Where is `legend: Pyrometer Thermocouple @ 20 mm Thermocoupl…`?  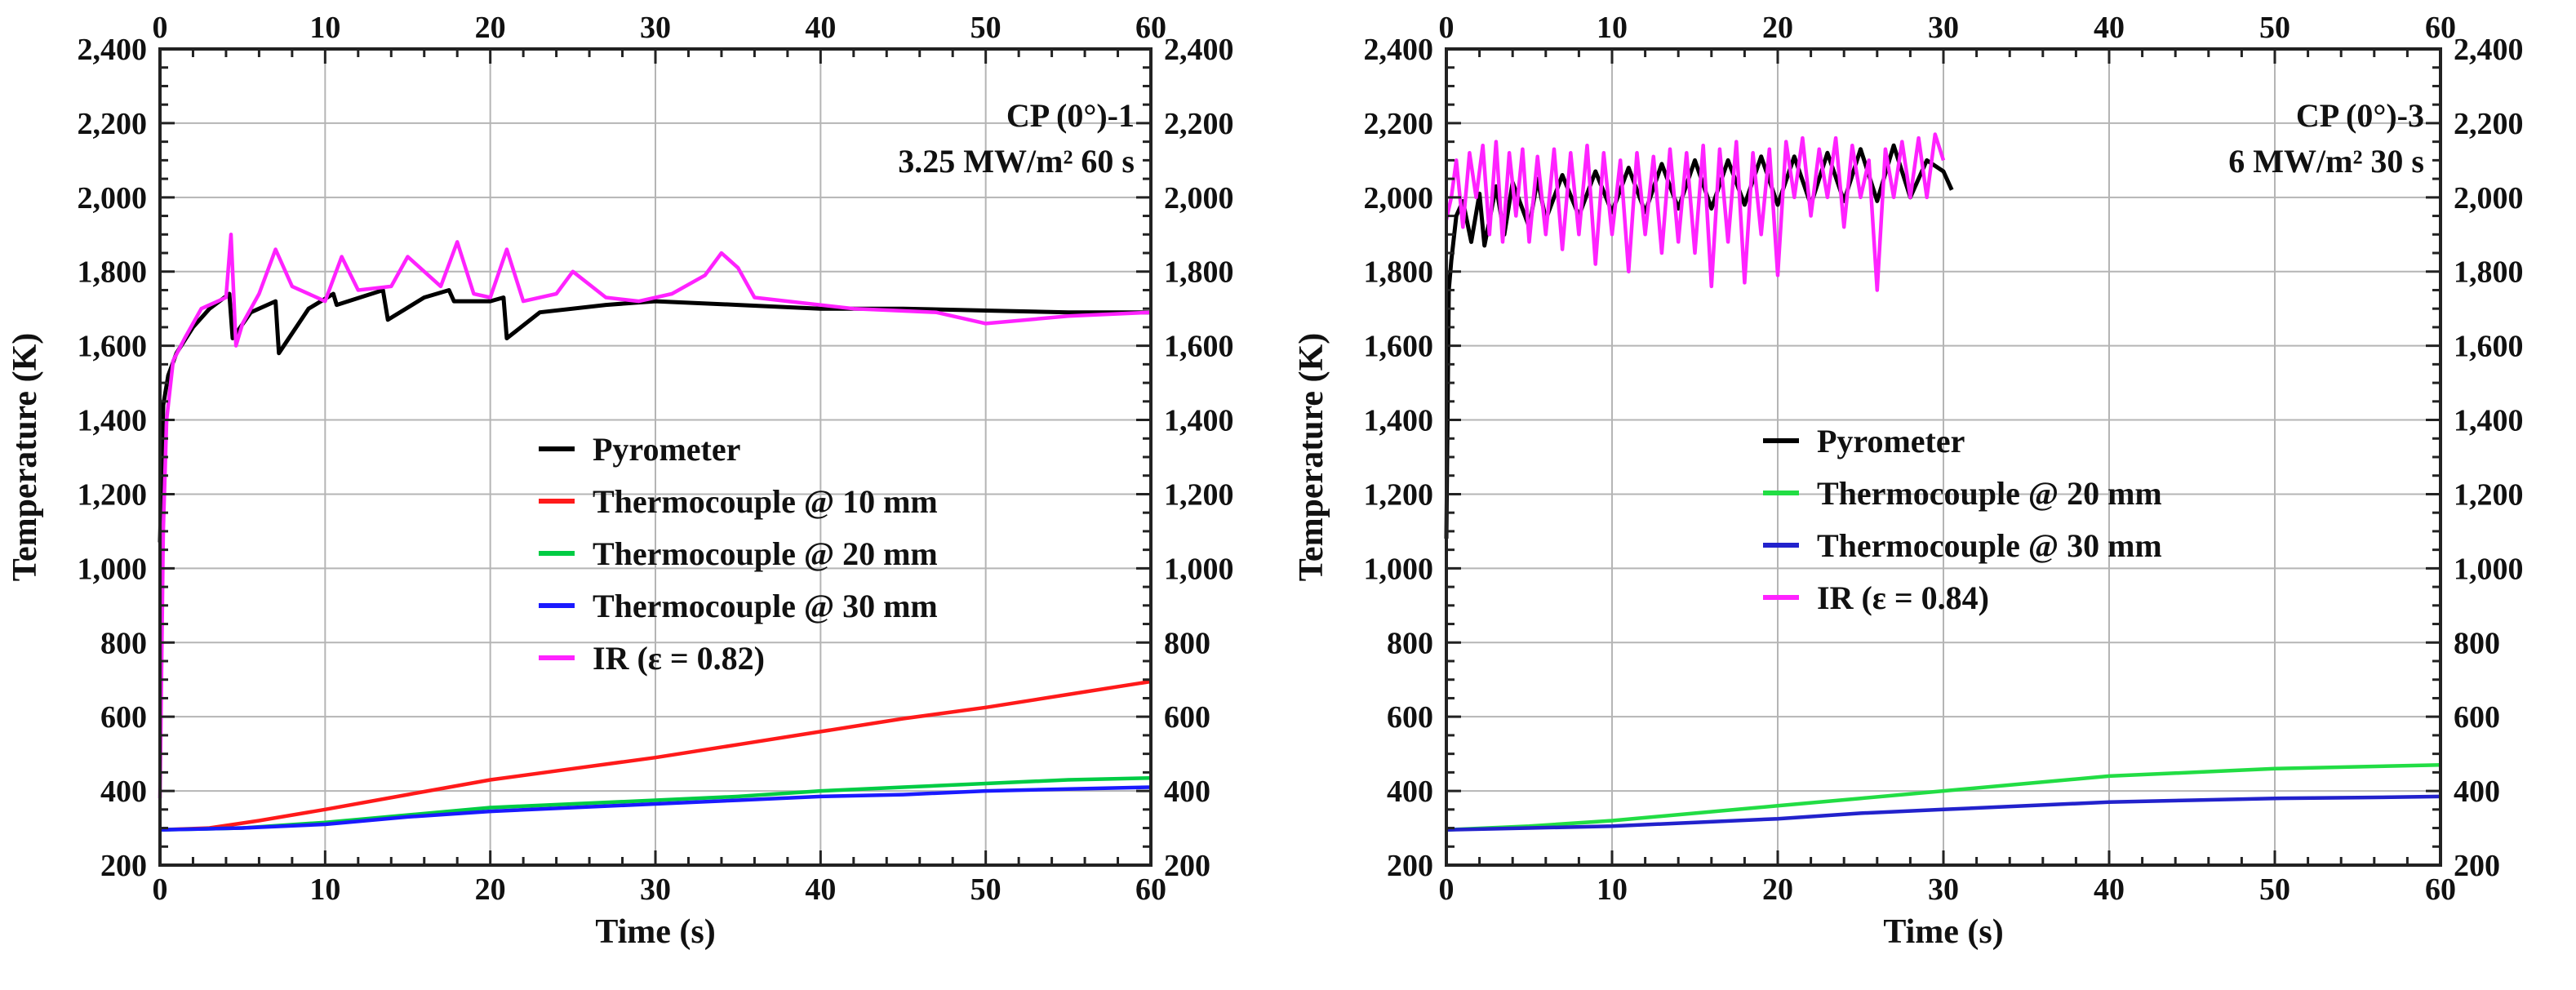
legend: Pyrometer Thermocouple @ 20 mm Thermocoupl… is located at coordinates (1962, 519).